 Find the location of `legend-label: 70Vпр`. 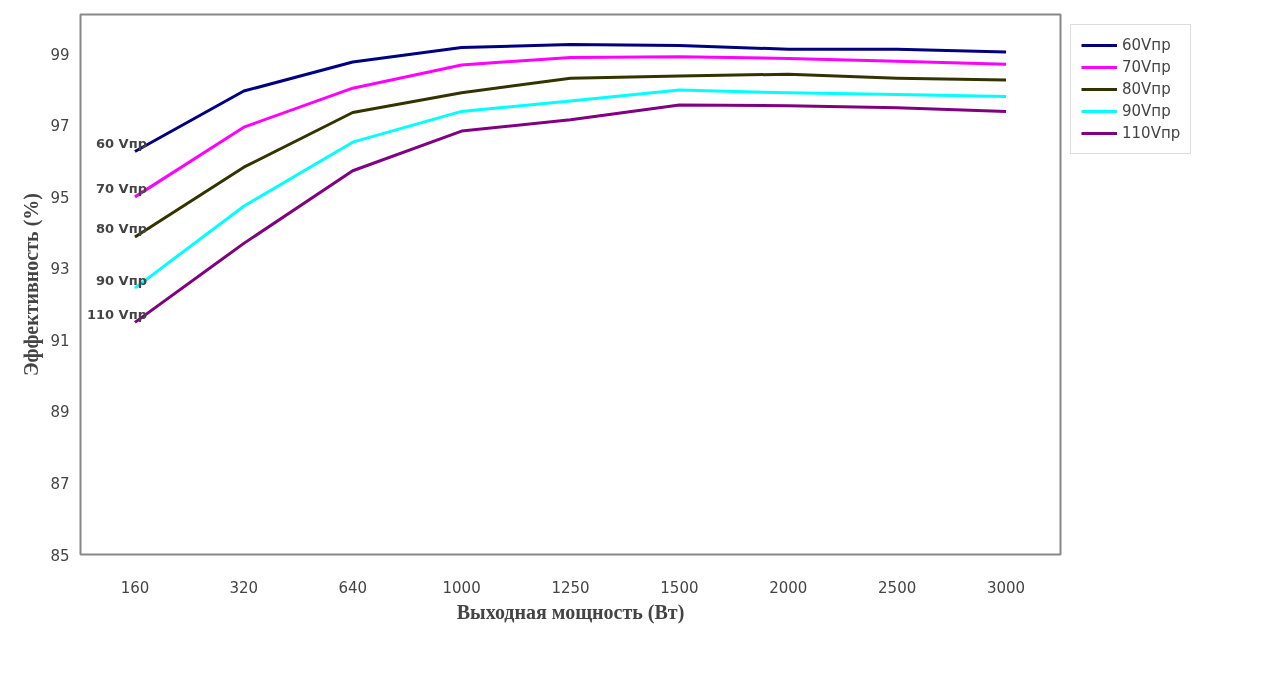

legend-label: 70Vпр is located at coordinates (1146, 67).